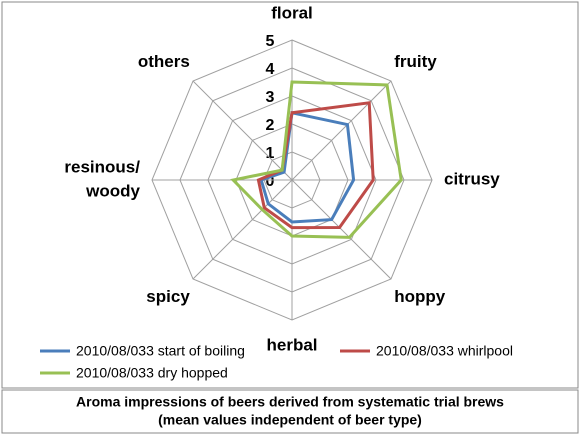 This screenshot has height=440, width=580. Describe the element at coordinates (152, 373) in the screenshot. I see `legend-label: 2010/08/033 dry hopped` at that location.